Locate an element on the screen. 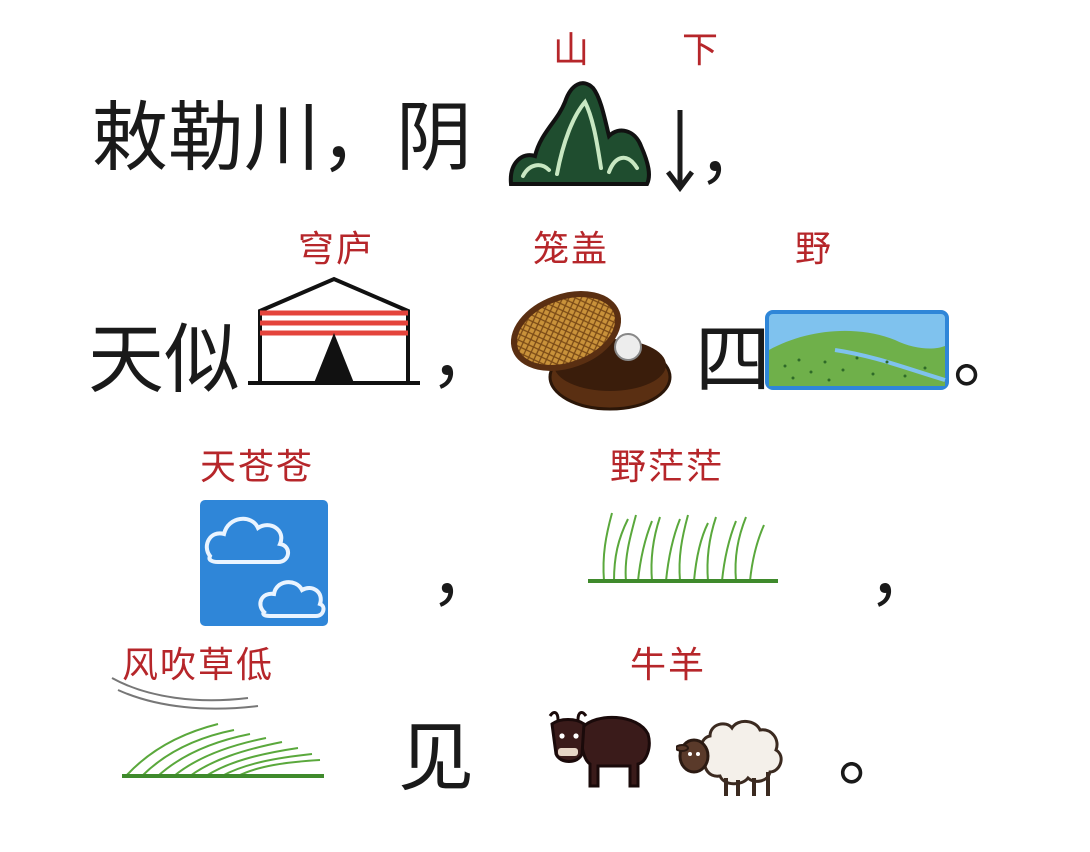 Image resolution: width=1090 pixels, height=852 pixels. green-field-icon is located at coordinates (857, 350).